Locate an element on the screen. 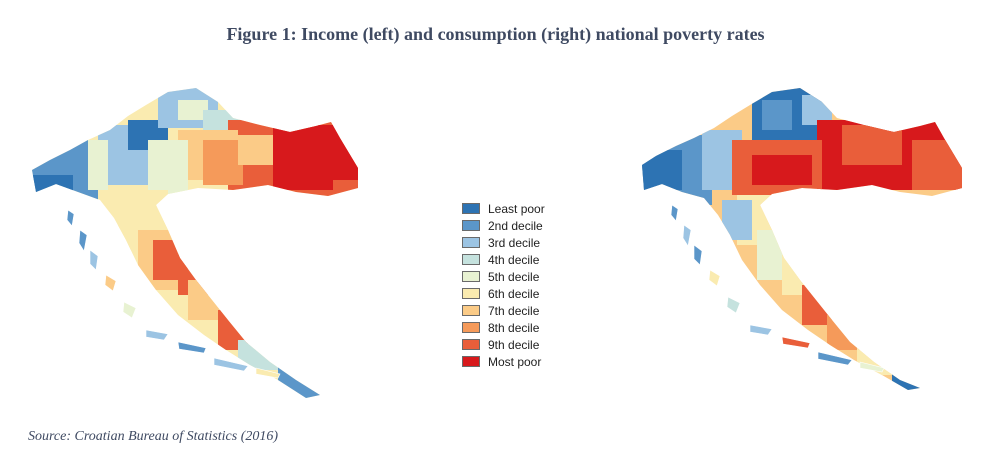  income-islands is located at coordinates (173, 294).